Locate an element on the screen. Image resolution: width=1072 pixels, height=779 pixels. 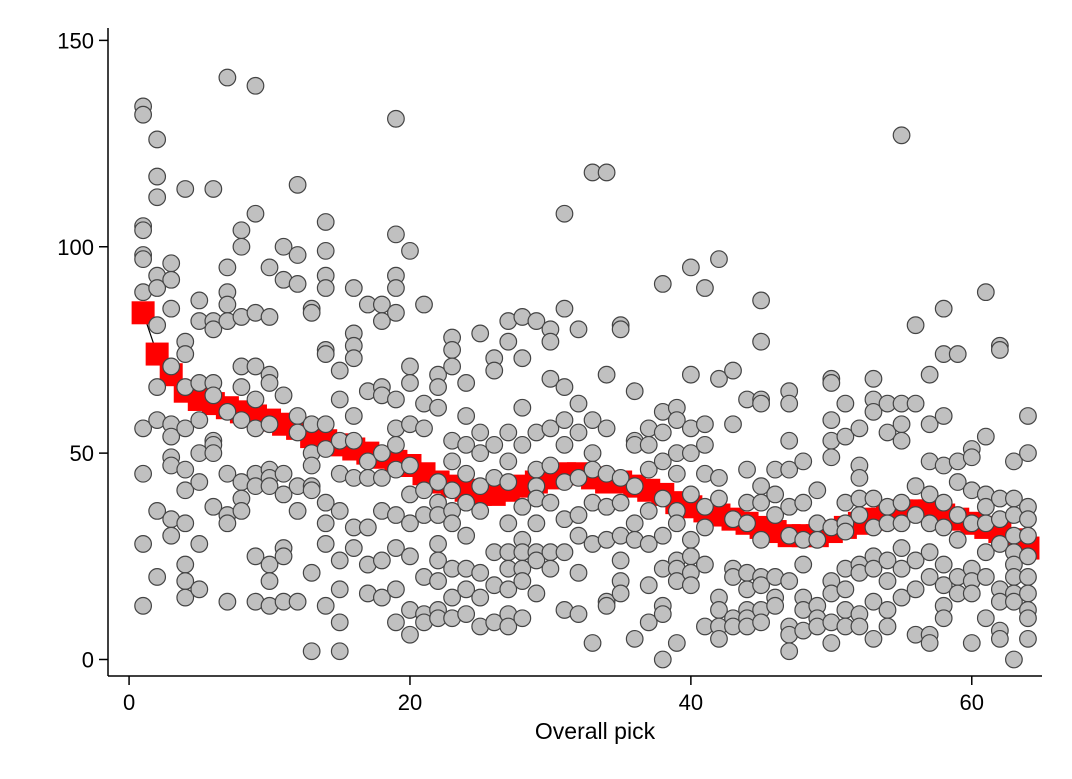
y-ticks: 0 50 100 150 is located at coordinates (82, 350).